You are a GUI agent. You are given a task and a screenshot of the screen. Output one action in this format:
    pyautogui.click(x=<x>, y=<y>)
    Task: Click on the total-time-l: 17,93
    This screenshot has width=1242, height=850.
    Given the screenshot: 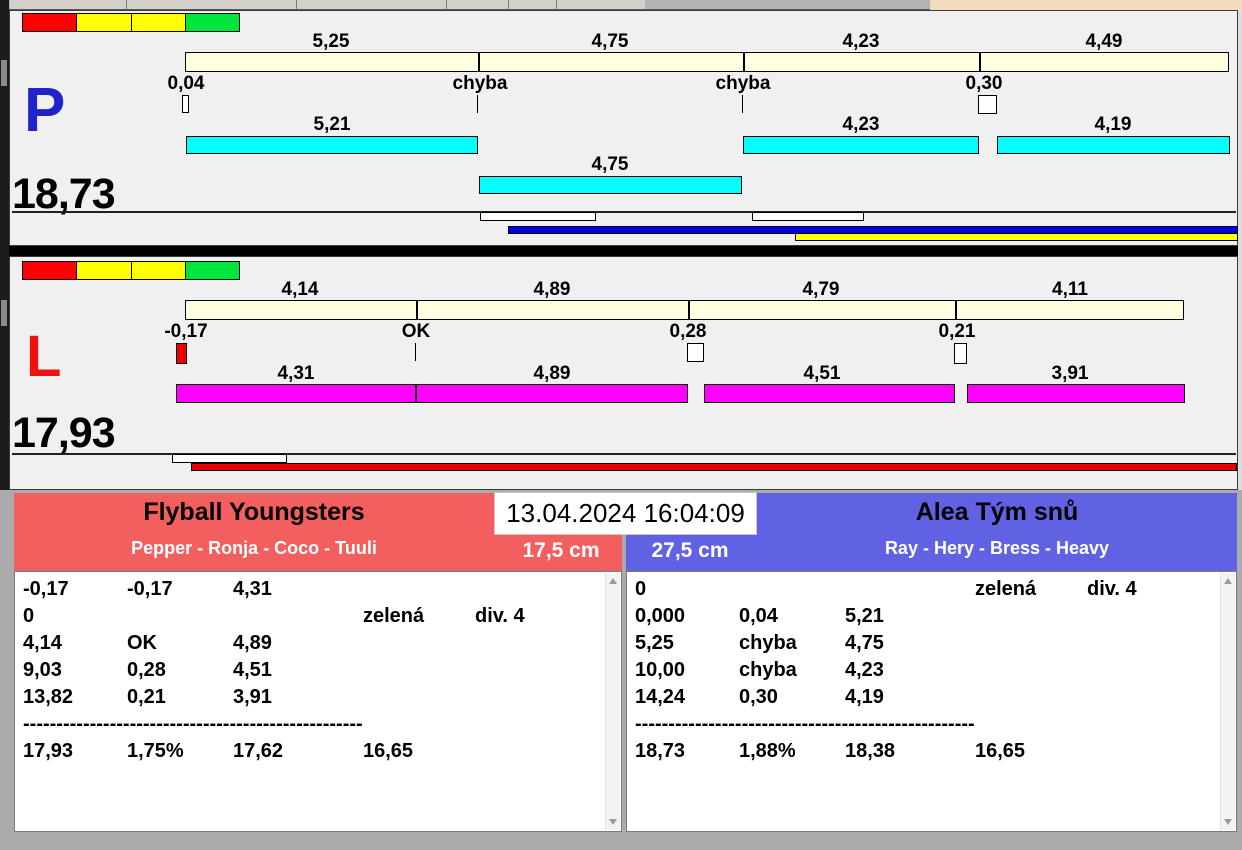 What is the action you would take?
    pyautogui.click(x=64, y=433)
    